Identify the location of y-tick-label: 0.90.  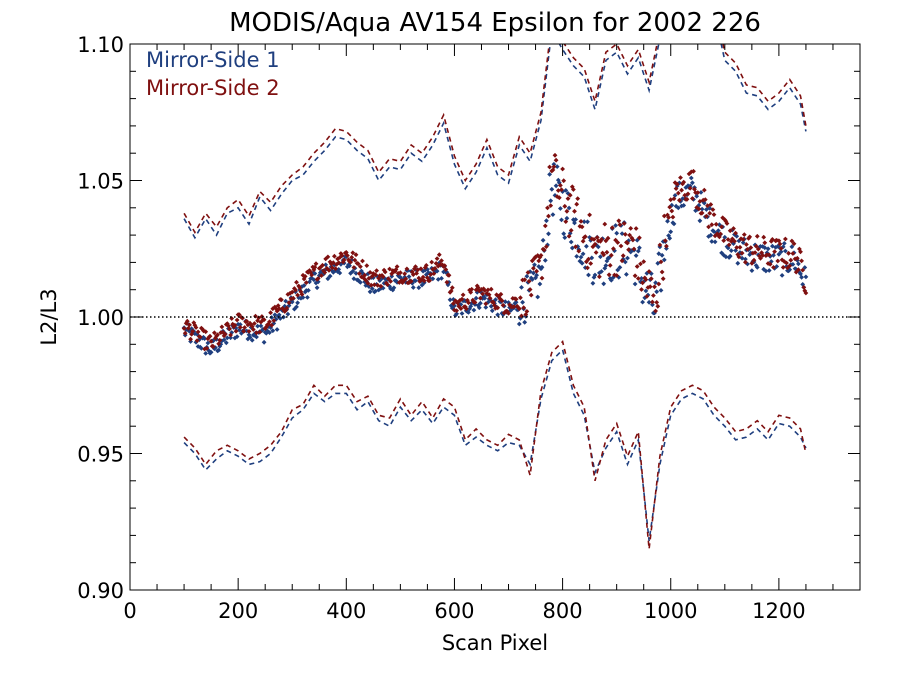
(100, 591).